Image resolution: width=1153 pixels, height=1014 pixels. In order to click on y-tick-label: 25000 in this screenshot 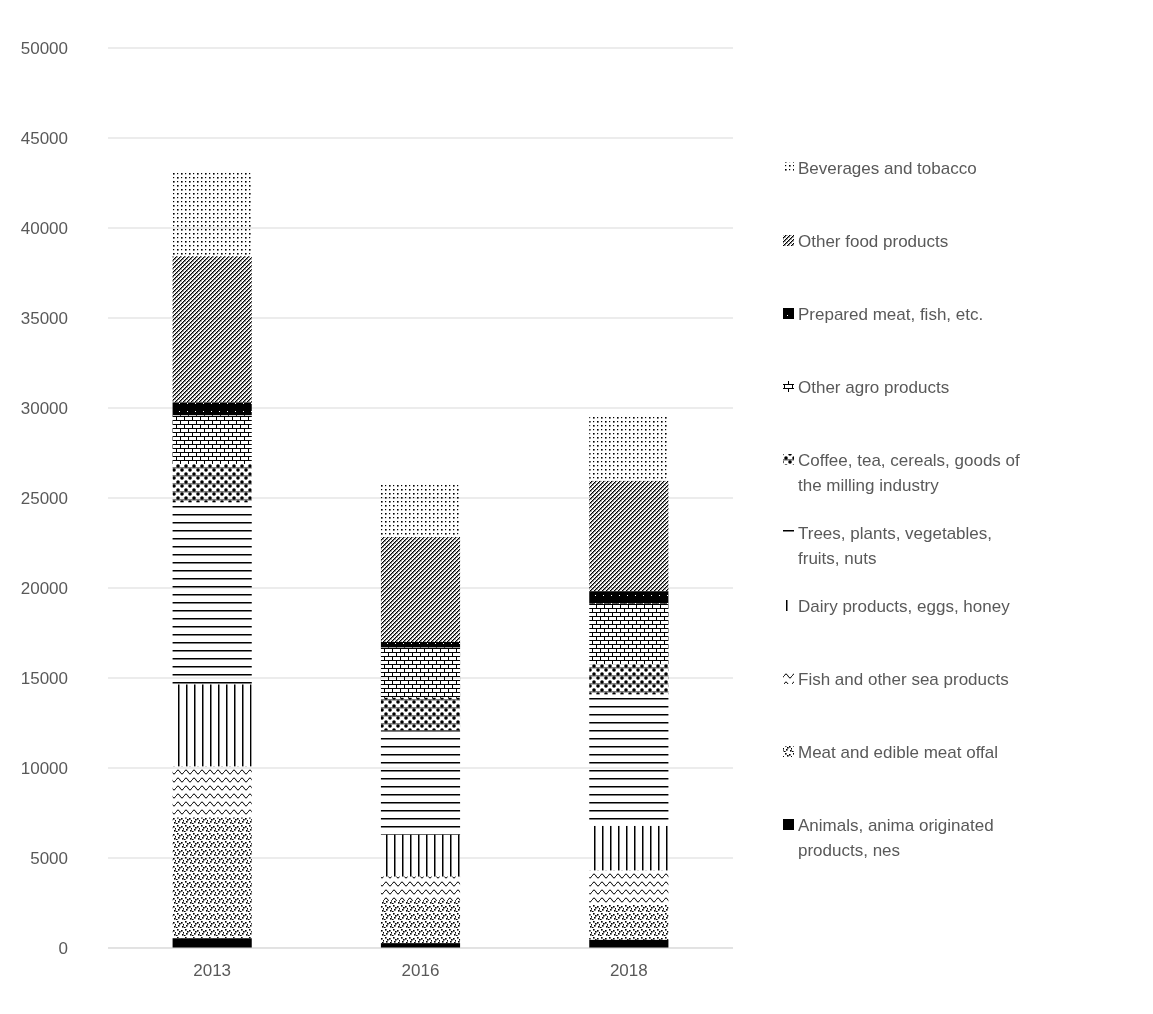, I will do `click(44, 498)`.